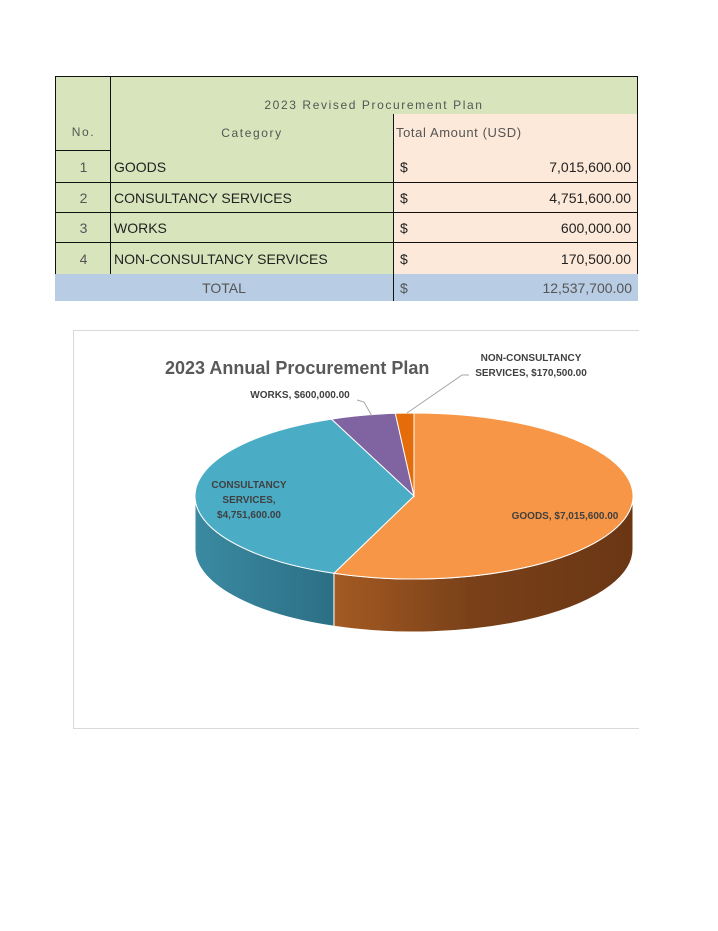 This screenshot has height=931, width=718. What do you see at coordinates (404, 454) in the screenshot?
I see `non-consultancy-slice` at bounding box center [404, 454].